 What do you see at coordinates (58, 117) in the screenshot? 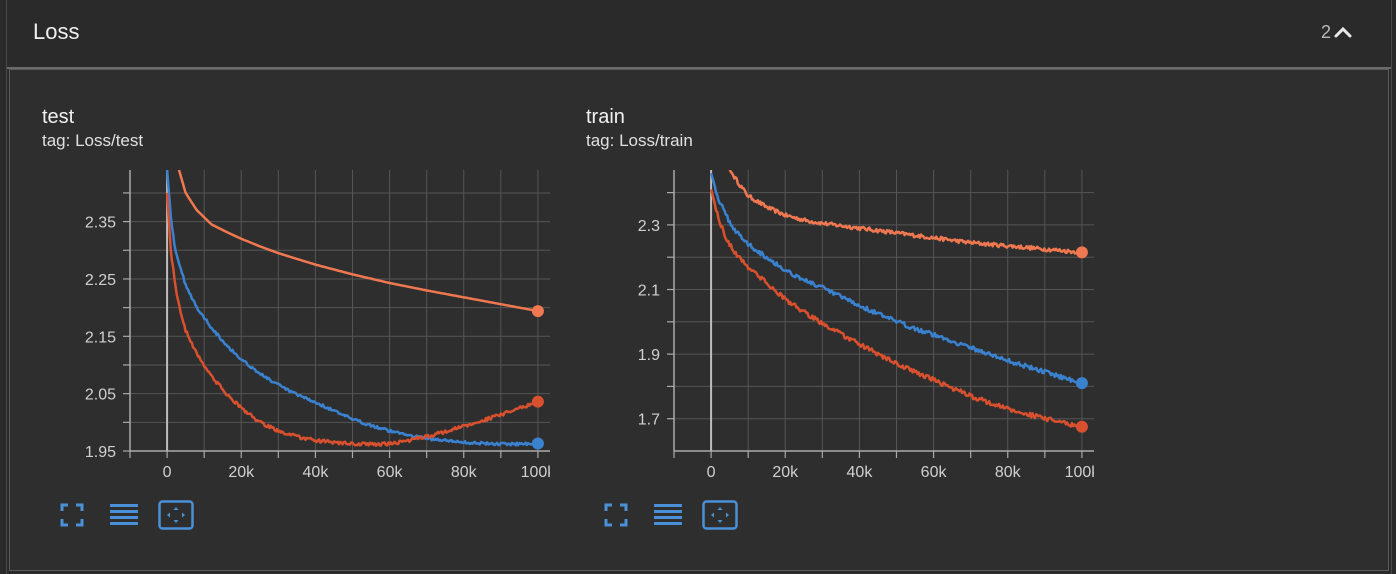
I see `chart-title: test` at bounding box center [58, 117].